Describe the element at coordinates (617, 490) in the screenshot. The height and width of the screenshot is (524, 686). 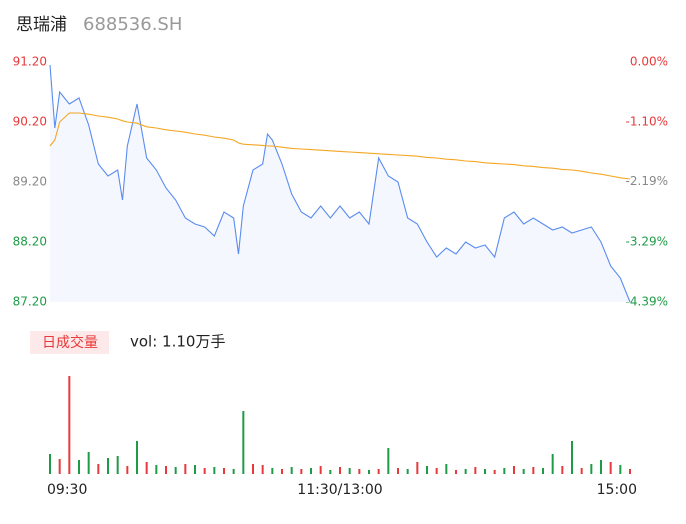
I see `x-tick-label: 15:00` at that location.